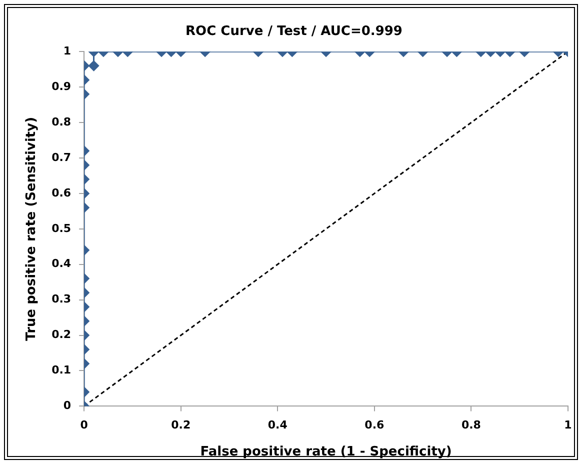  What do you see at coordinates (62, 193) in the screenshot?
I see `y-tick-label: 0.6` at bounding box center [62, 193].